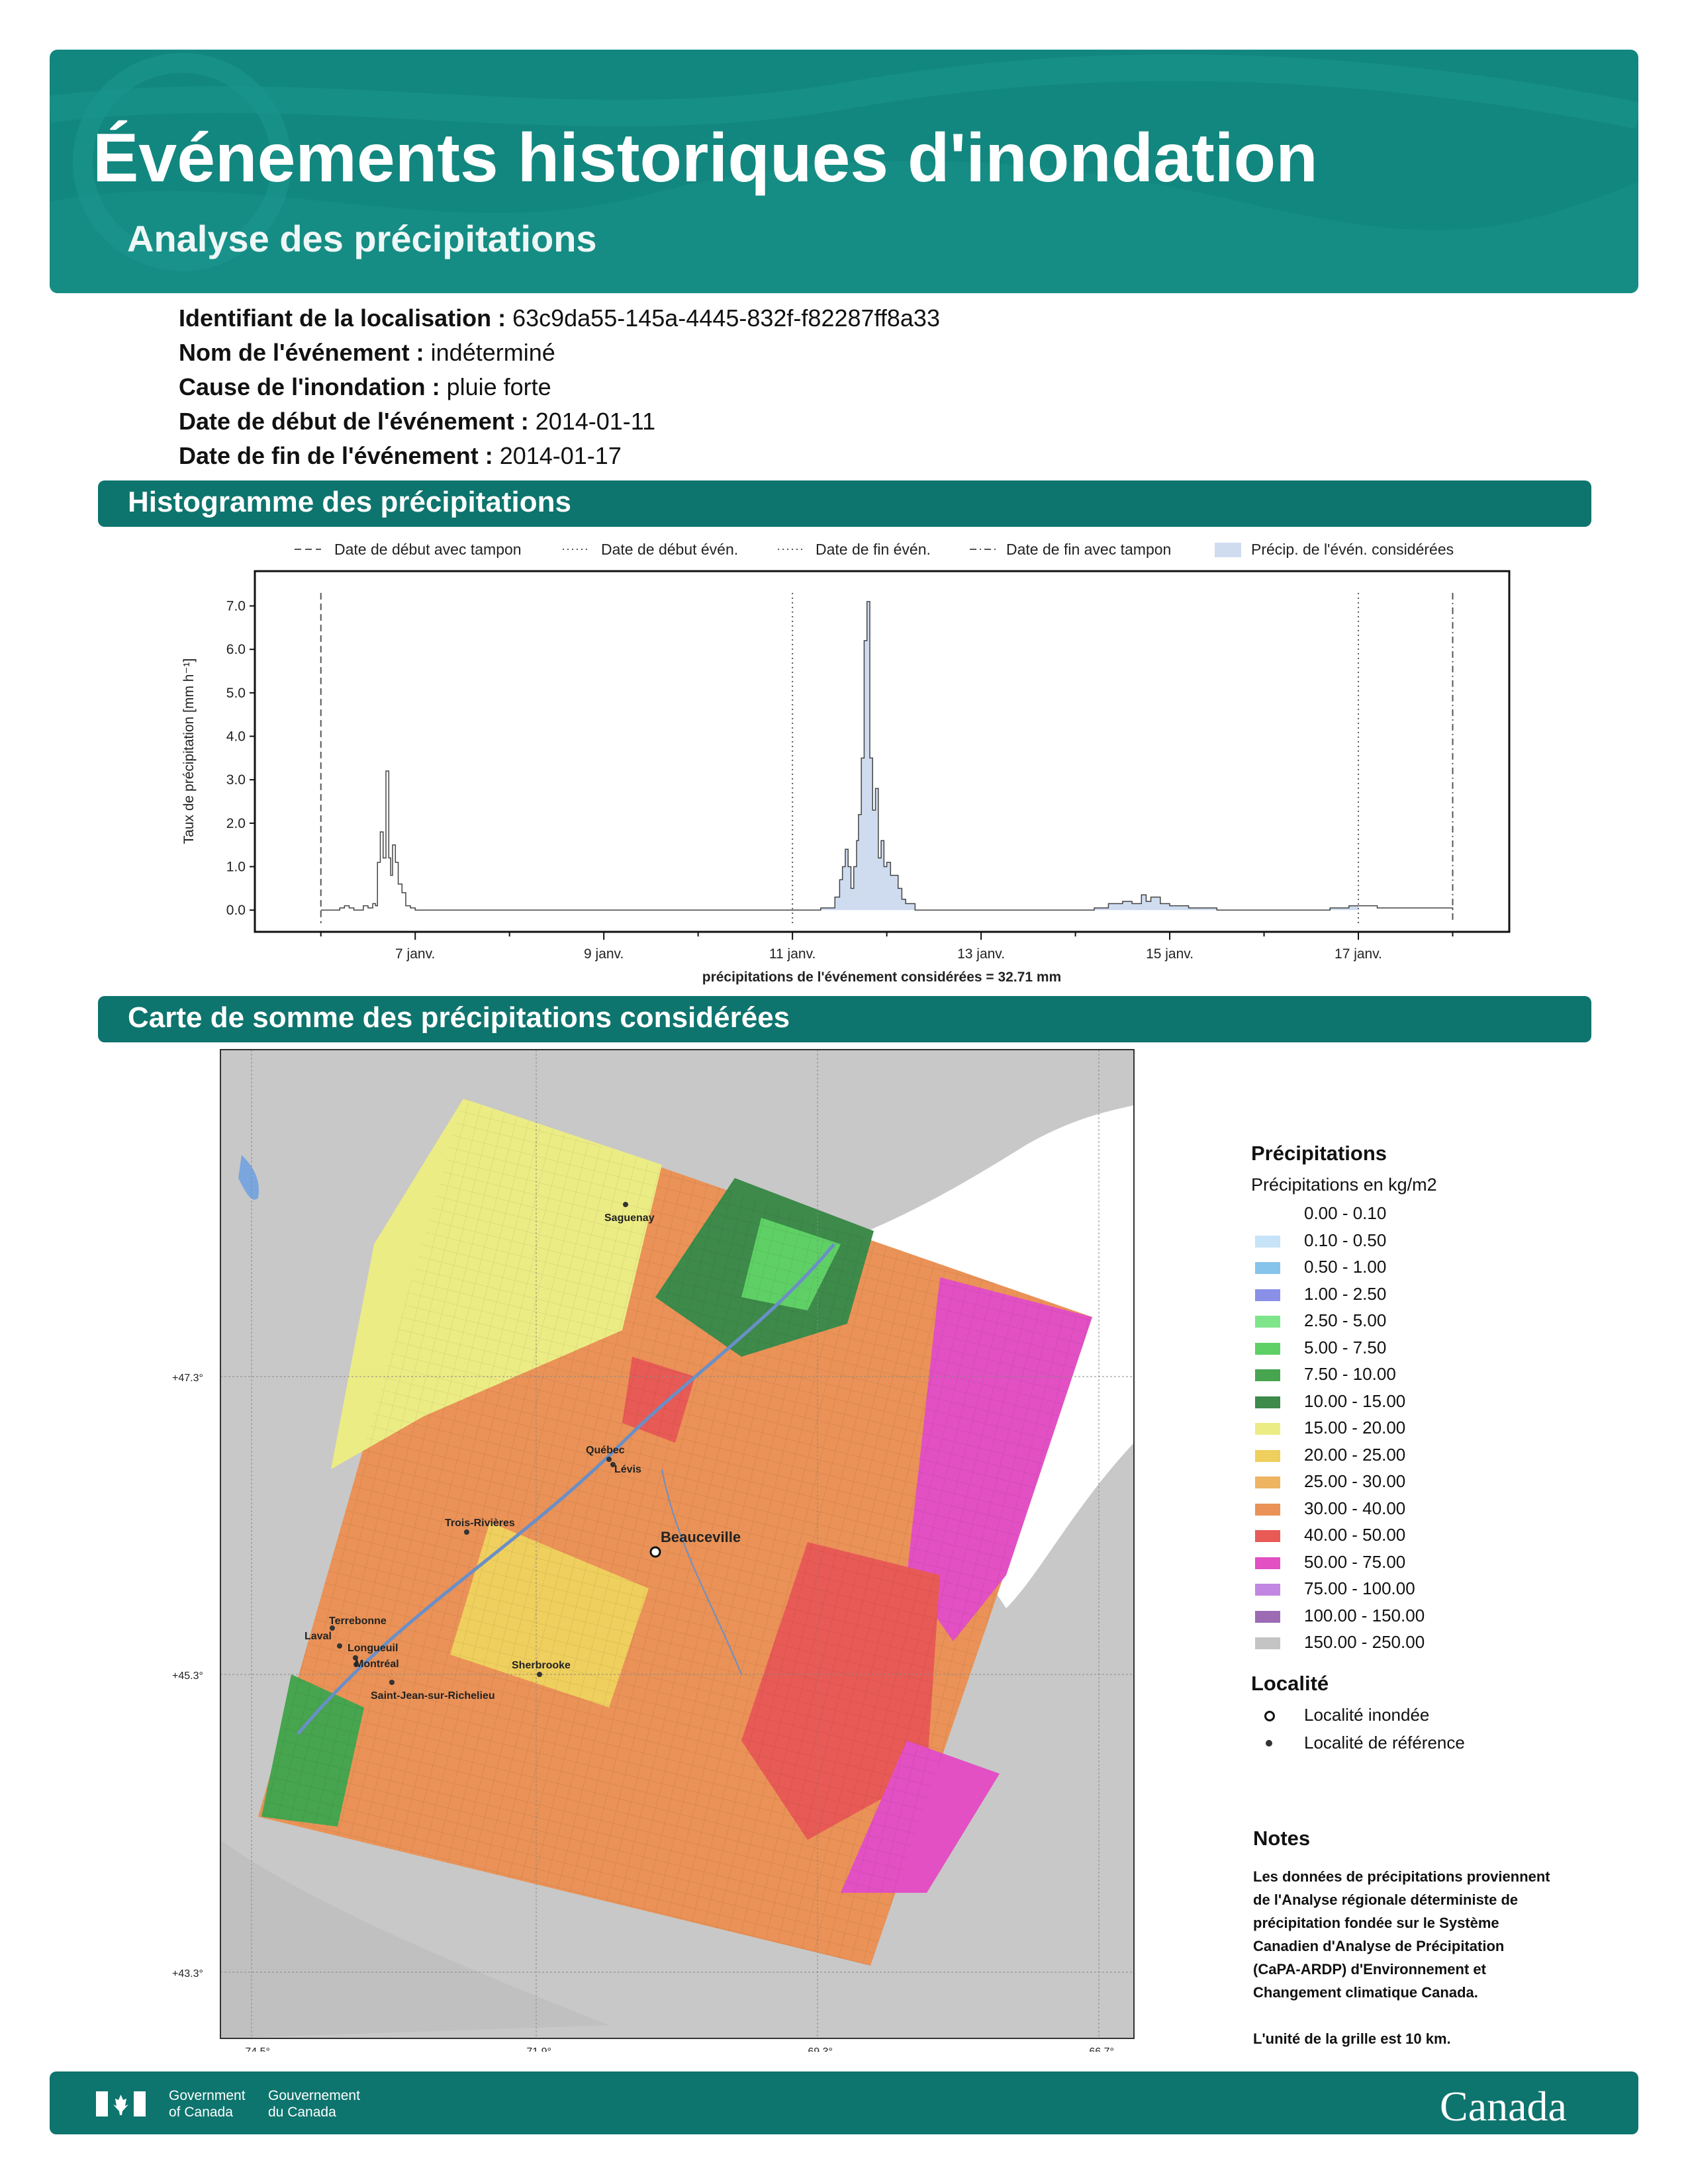 The width and height of the screenshot is (1688, 2184). I want to click on legend-label-considered: Précip. de l'évén. considérées, so click(1352, 549).